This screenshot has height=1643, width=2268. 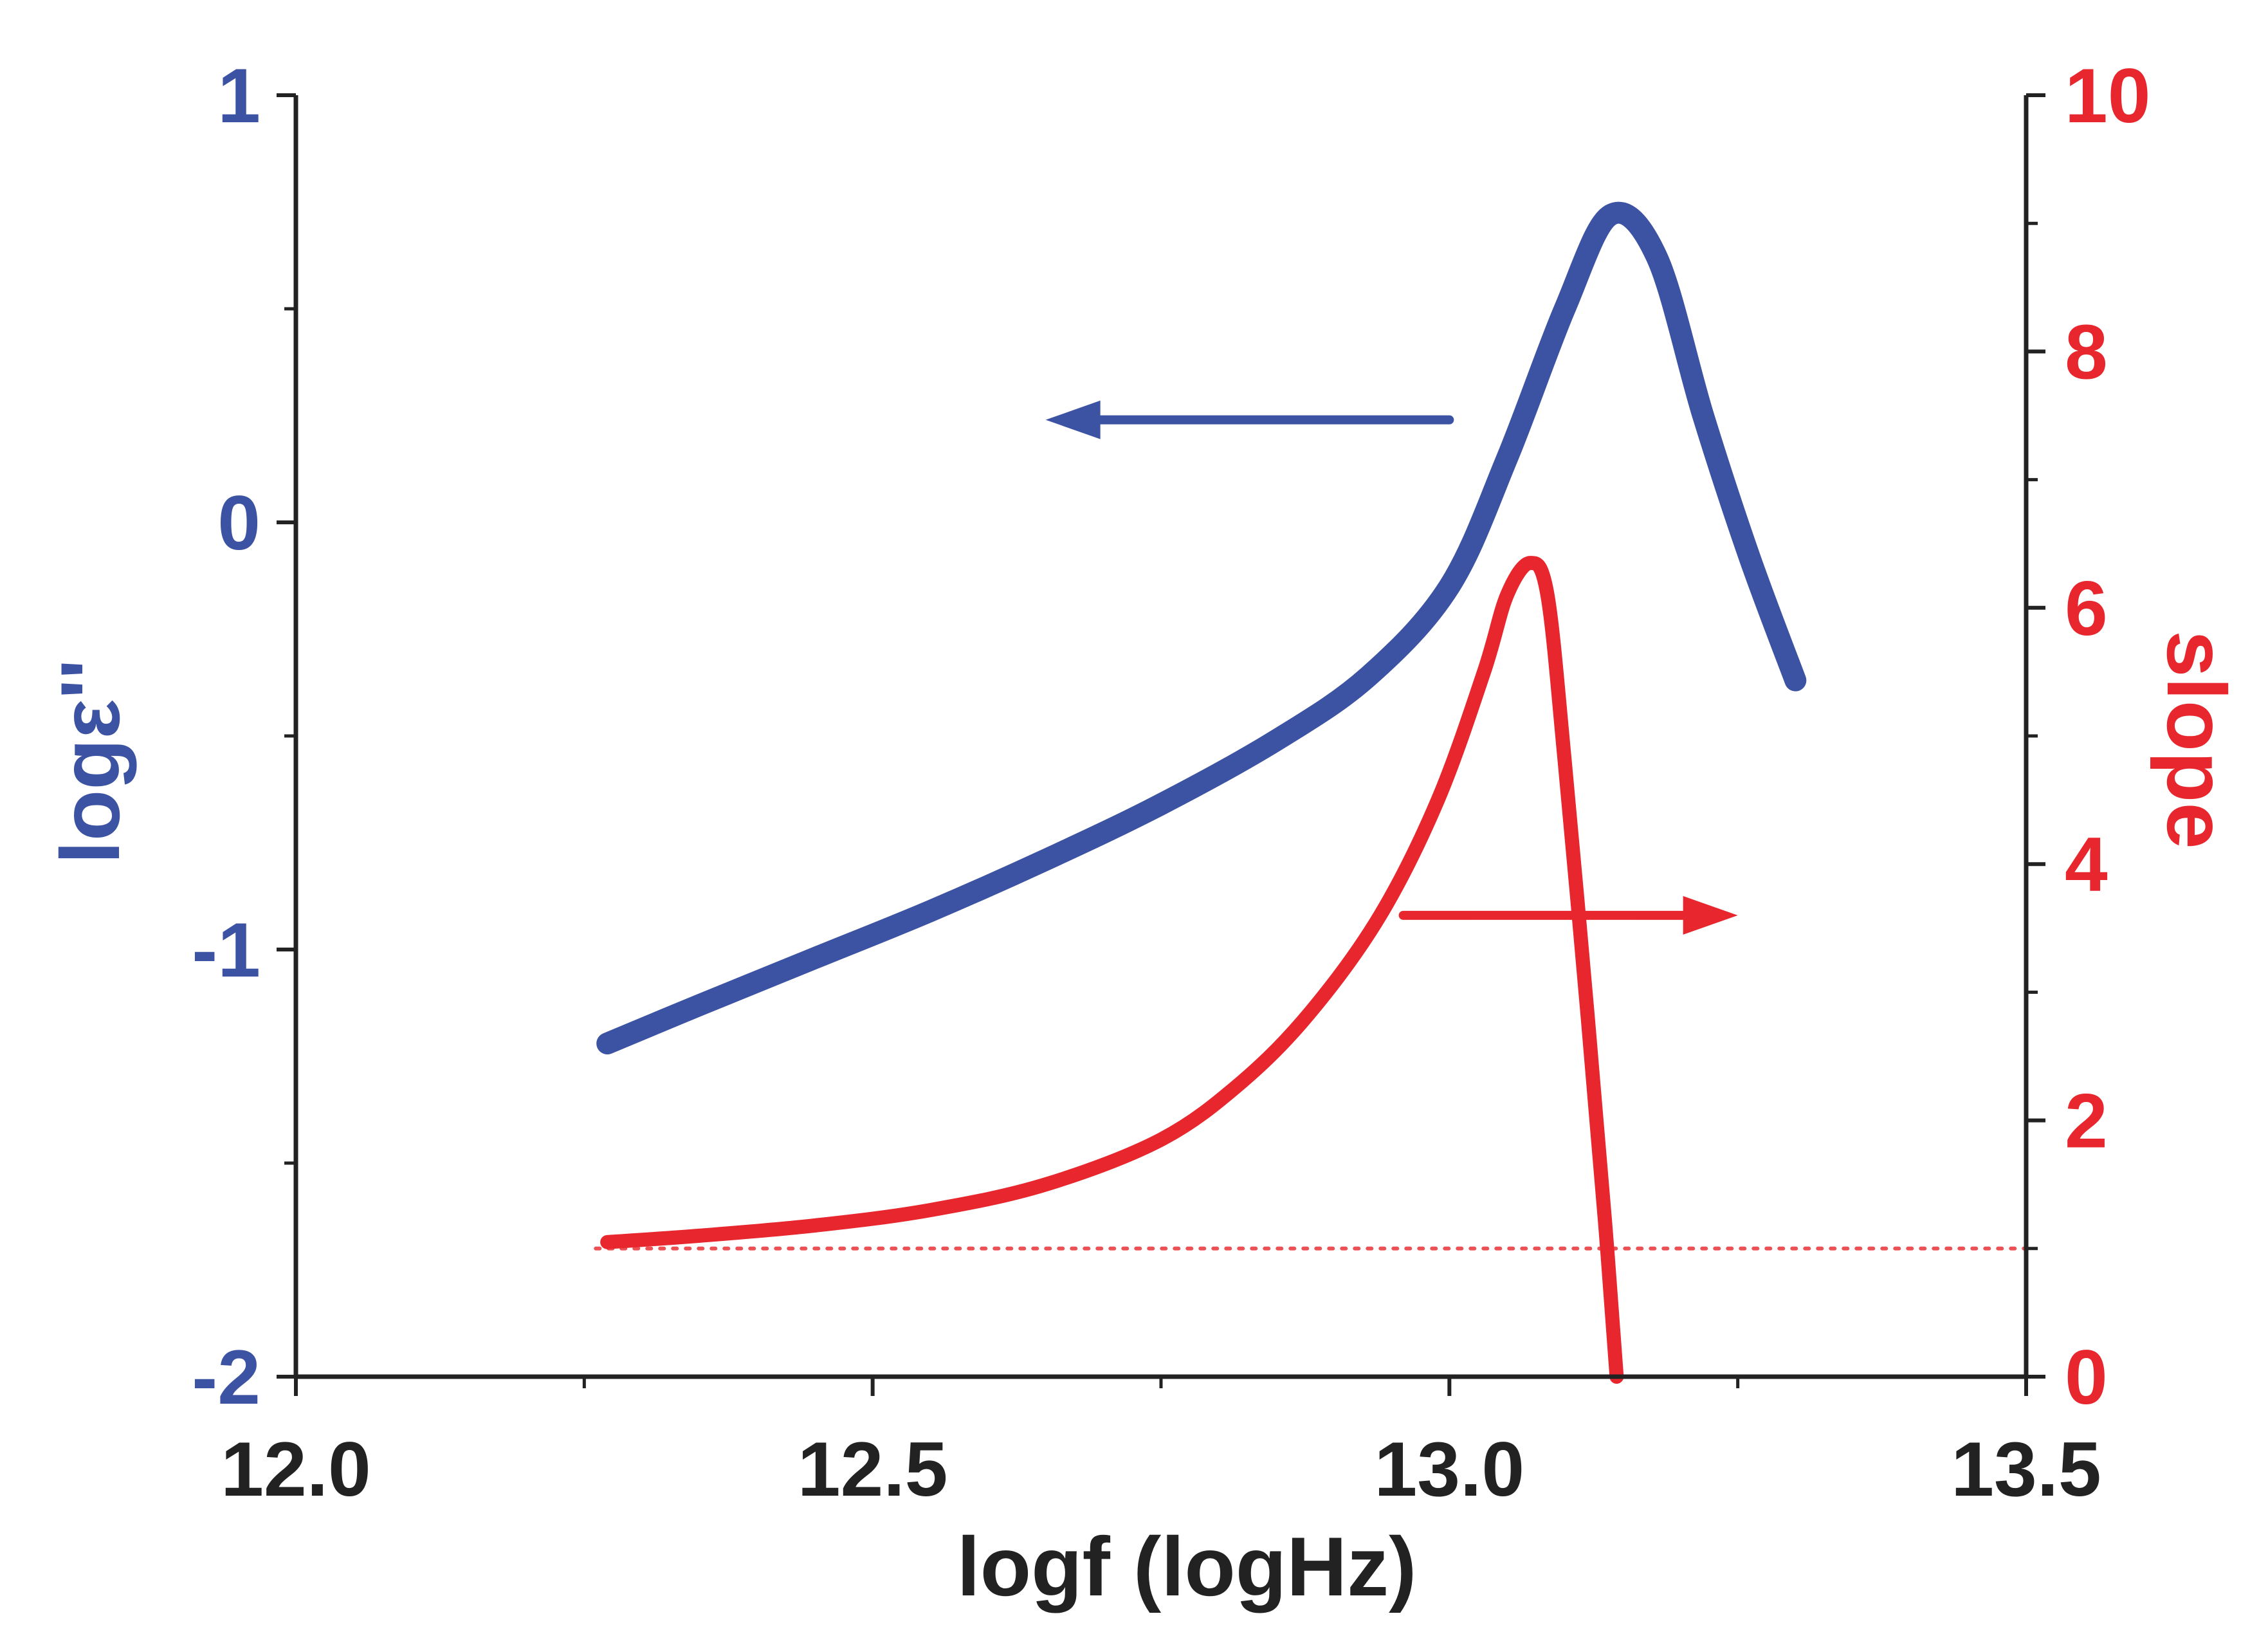 I want to click on y-right-tick-label: 4, so click(x=2086, y=865).